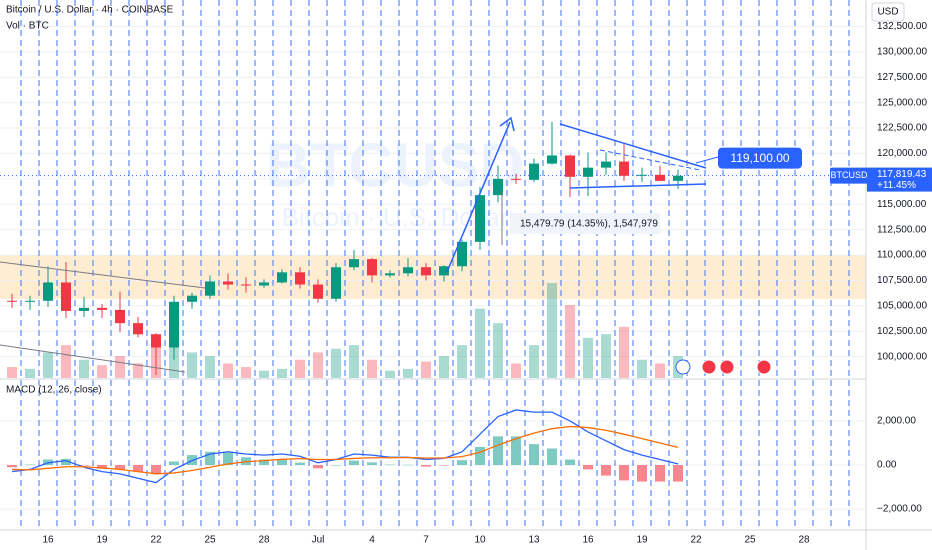  I want to click on volume-title: Vol · BTC, so click(27, 26).